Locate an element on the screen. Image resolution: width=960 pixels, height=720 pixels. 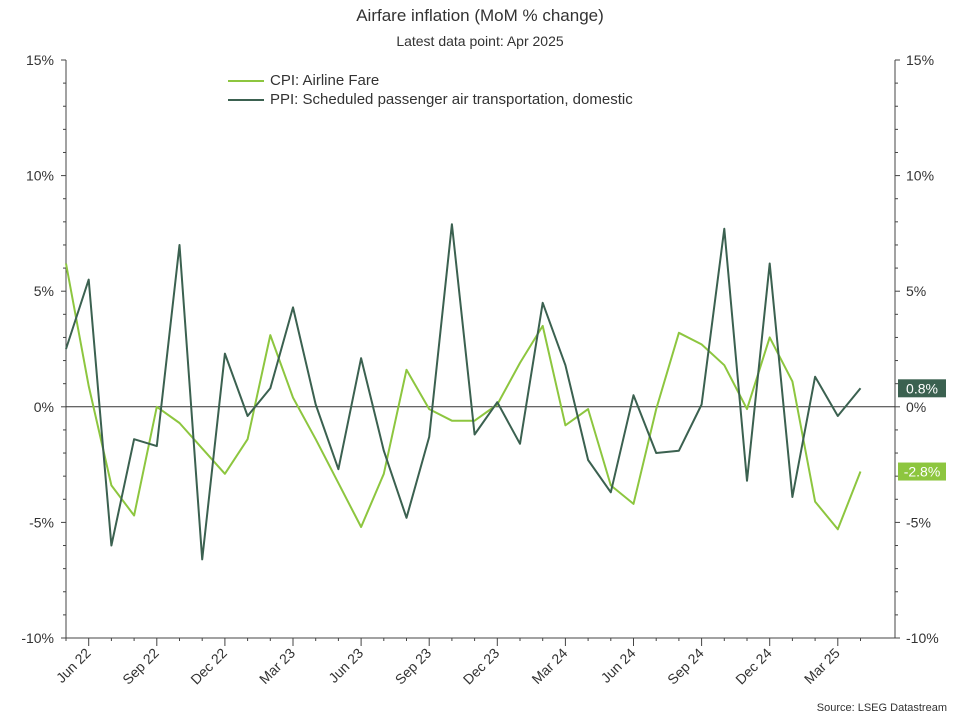
last-value-badge-ppi is located at coordinates (922, 388).